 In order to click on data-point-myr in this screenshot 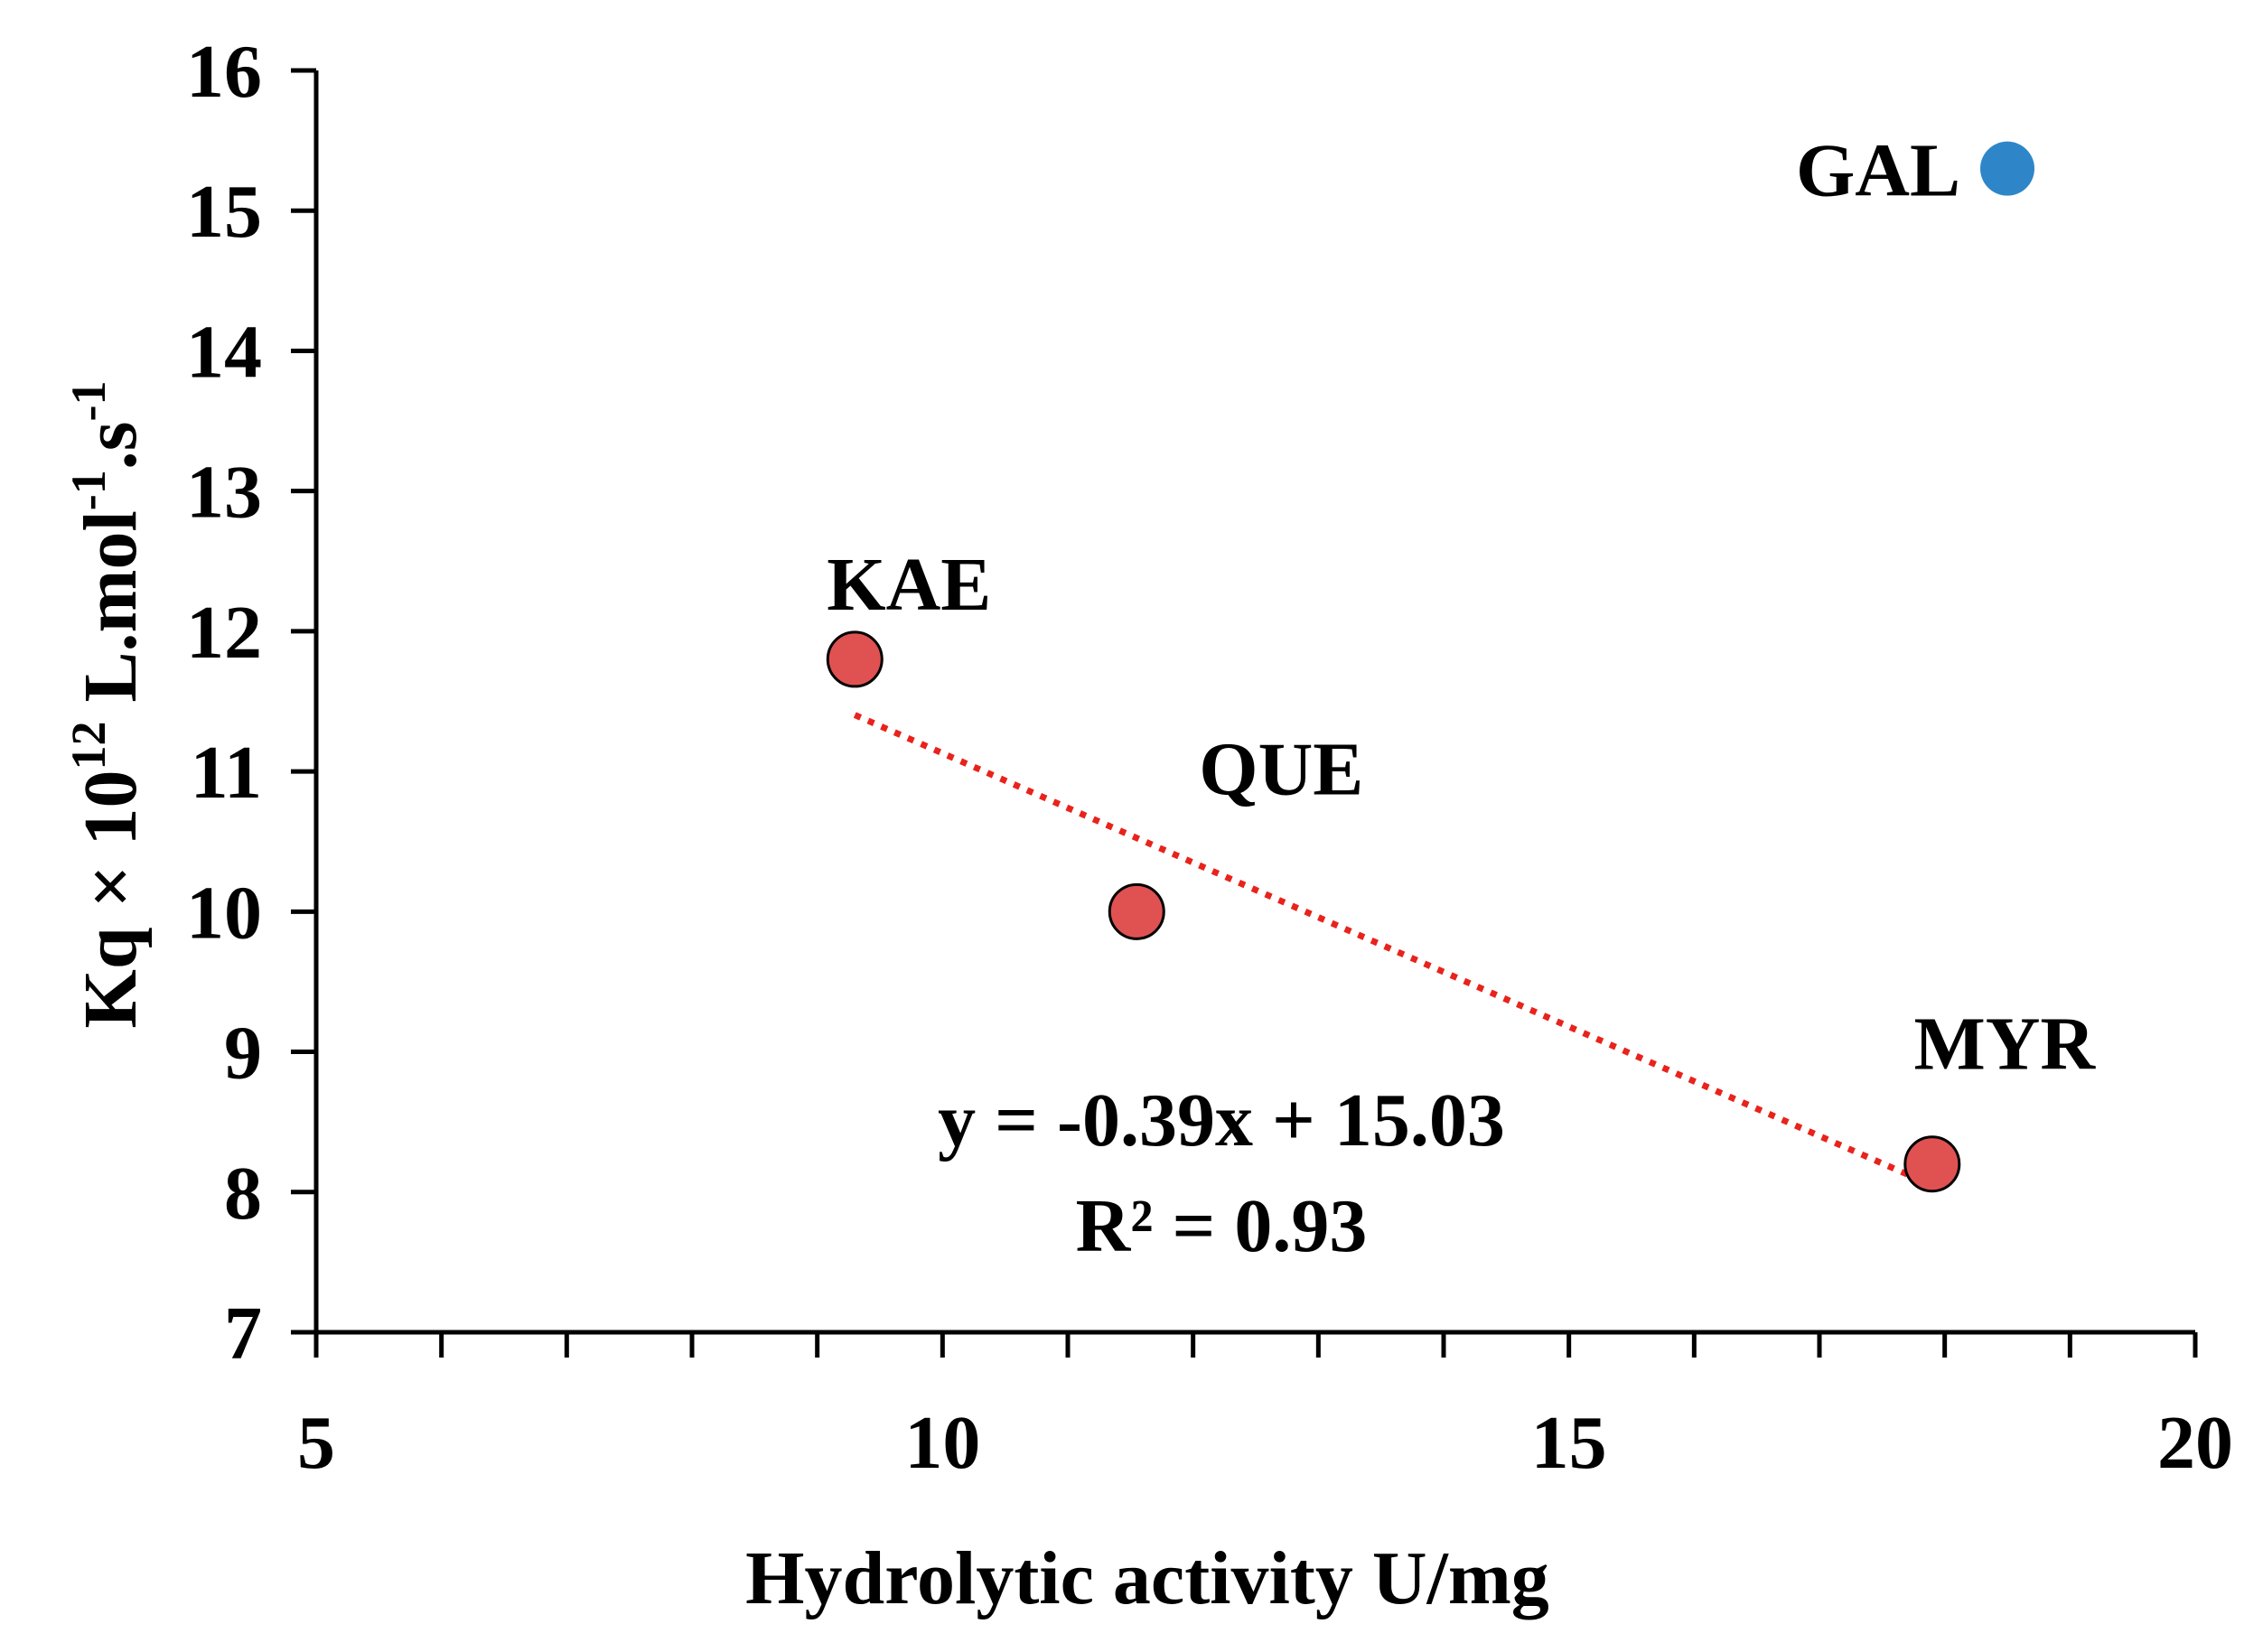, I will do `click(1932, 1164)`.